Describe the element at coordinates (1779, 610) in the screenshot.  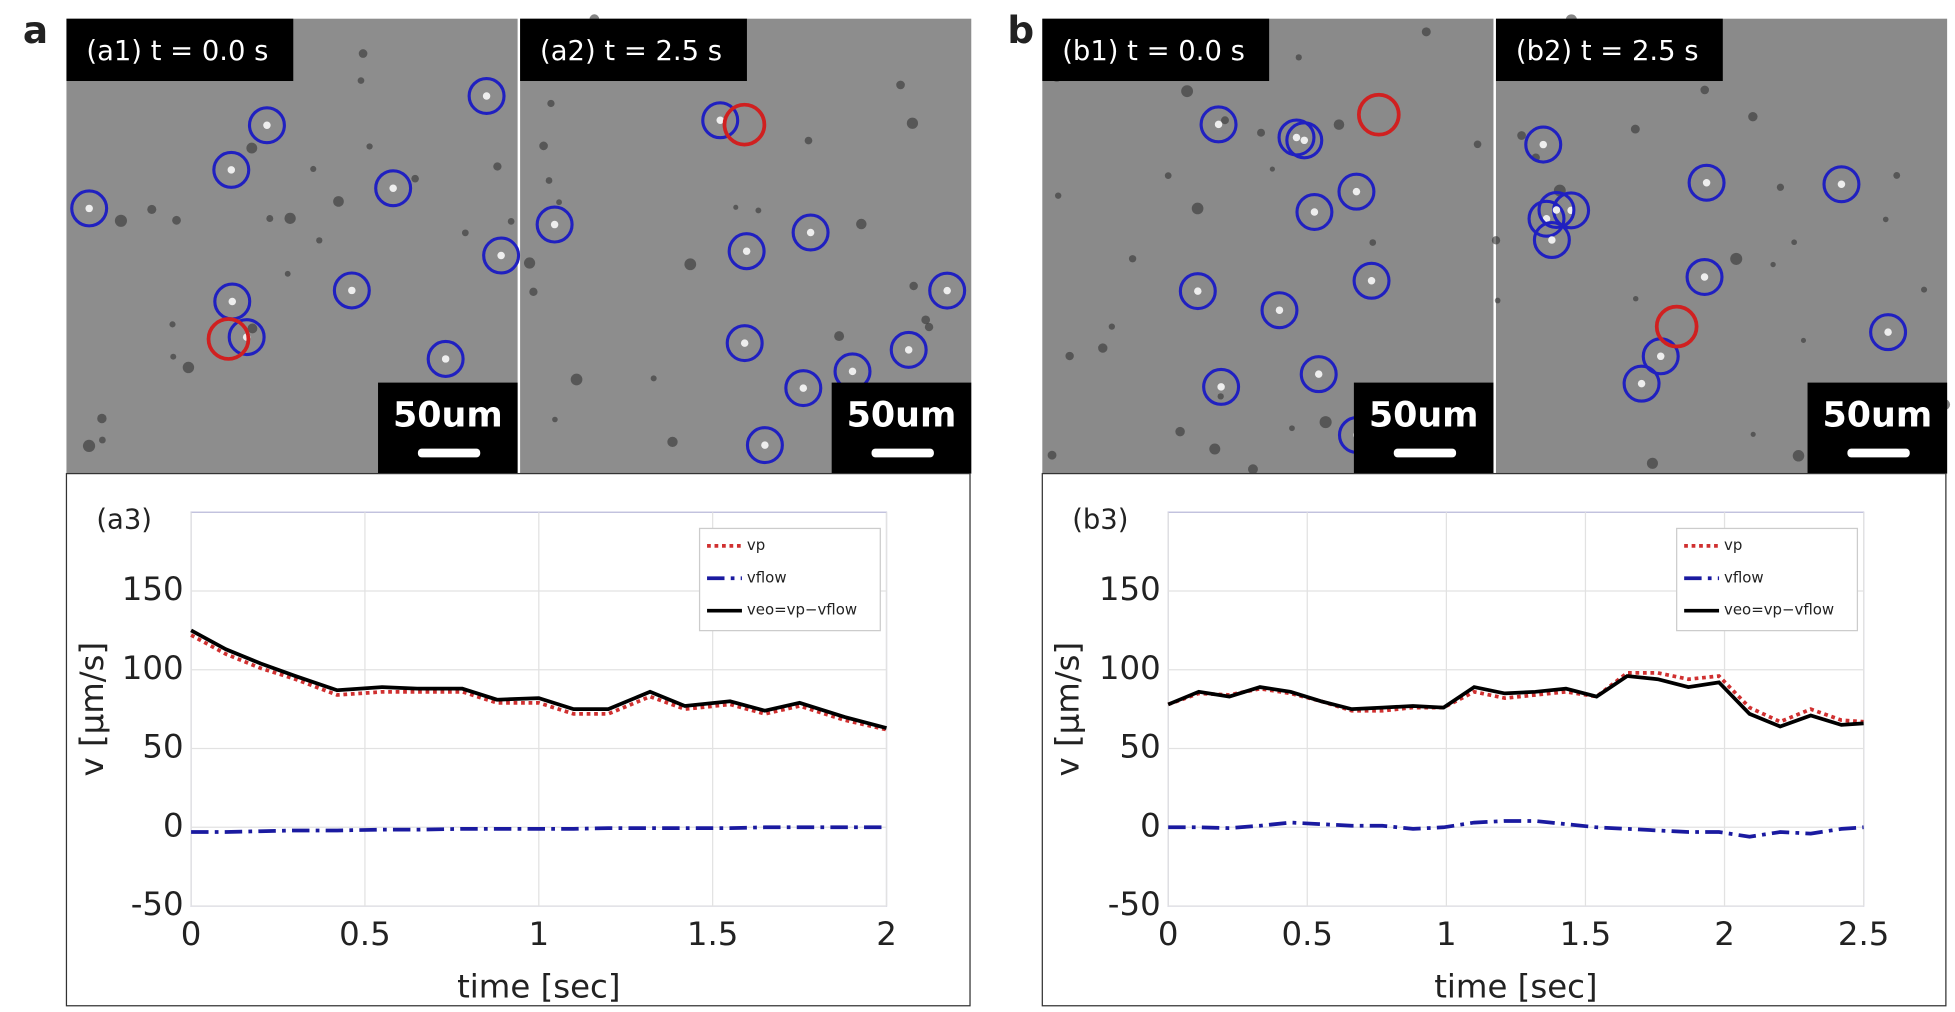
I see `legend-label: veo=vp−vflow` at that location.